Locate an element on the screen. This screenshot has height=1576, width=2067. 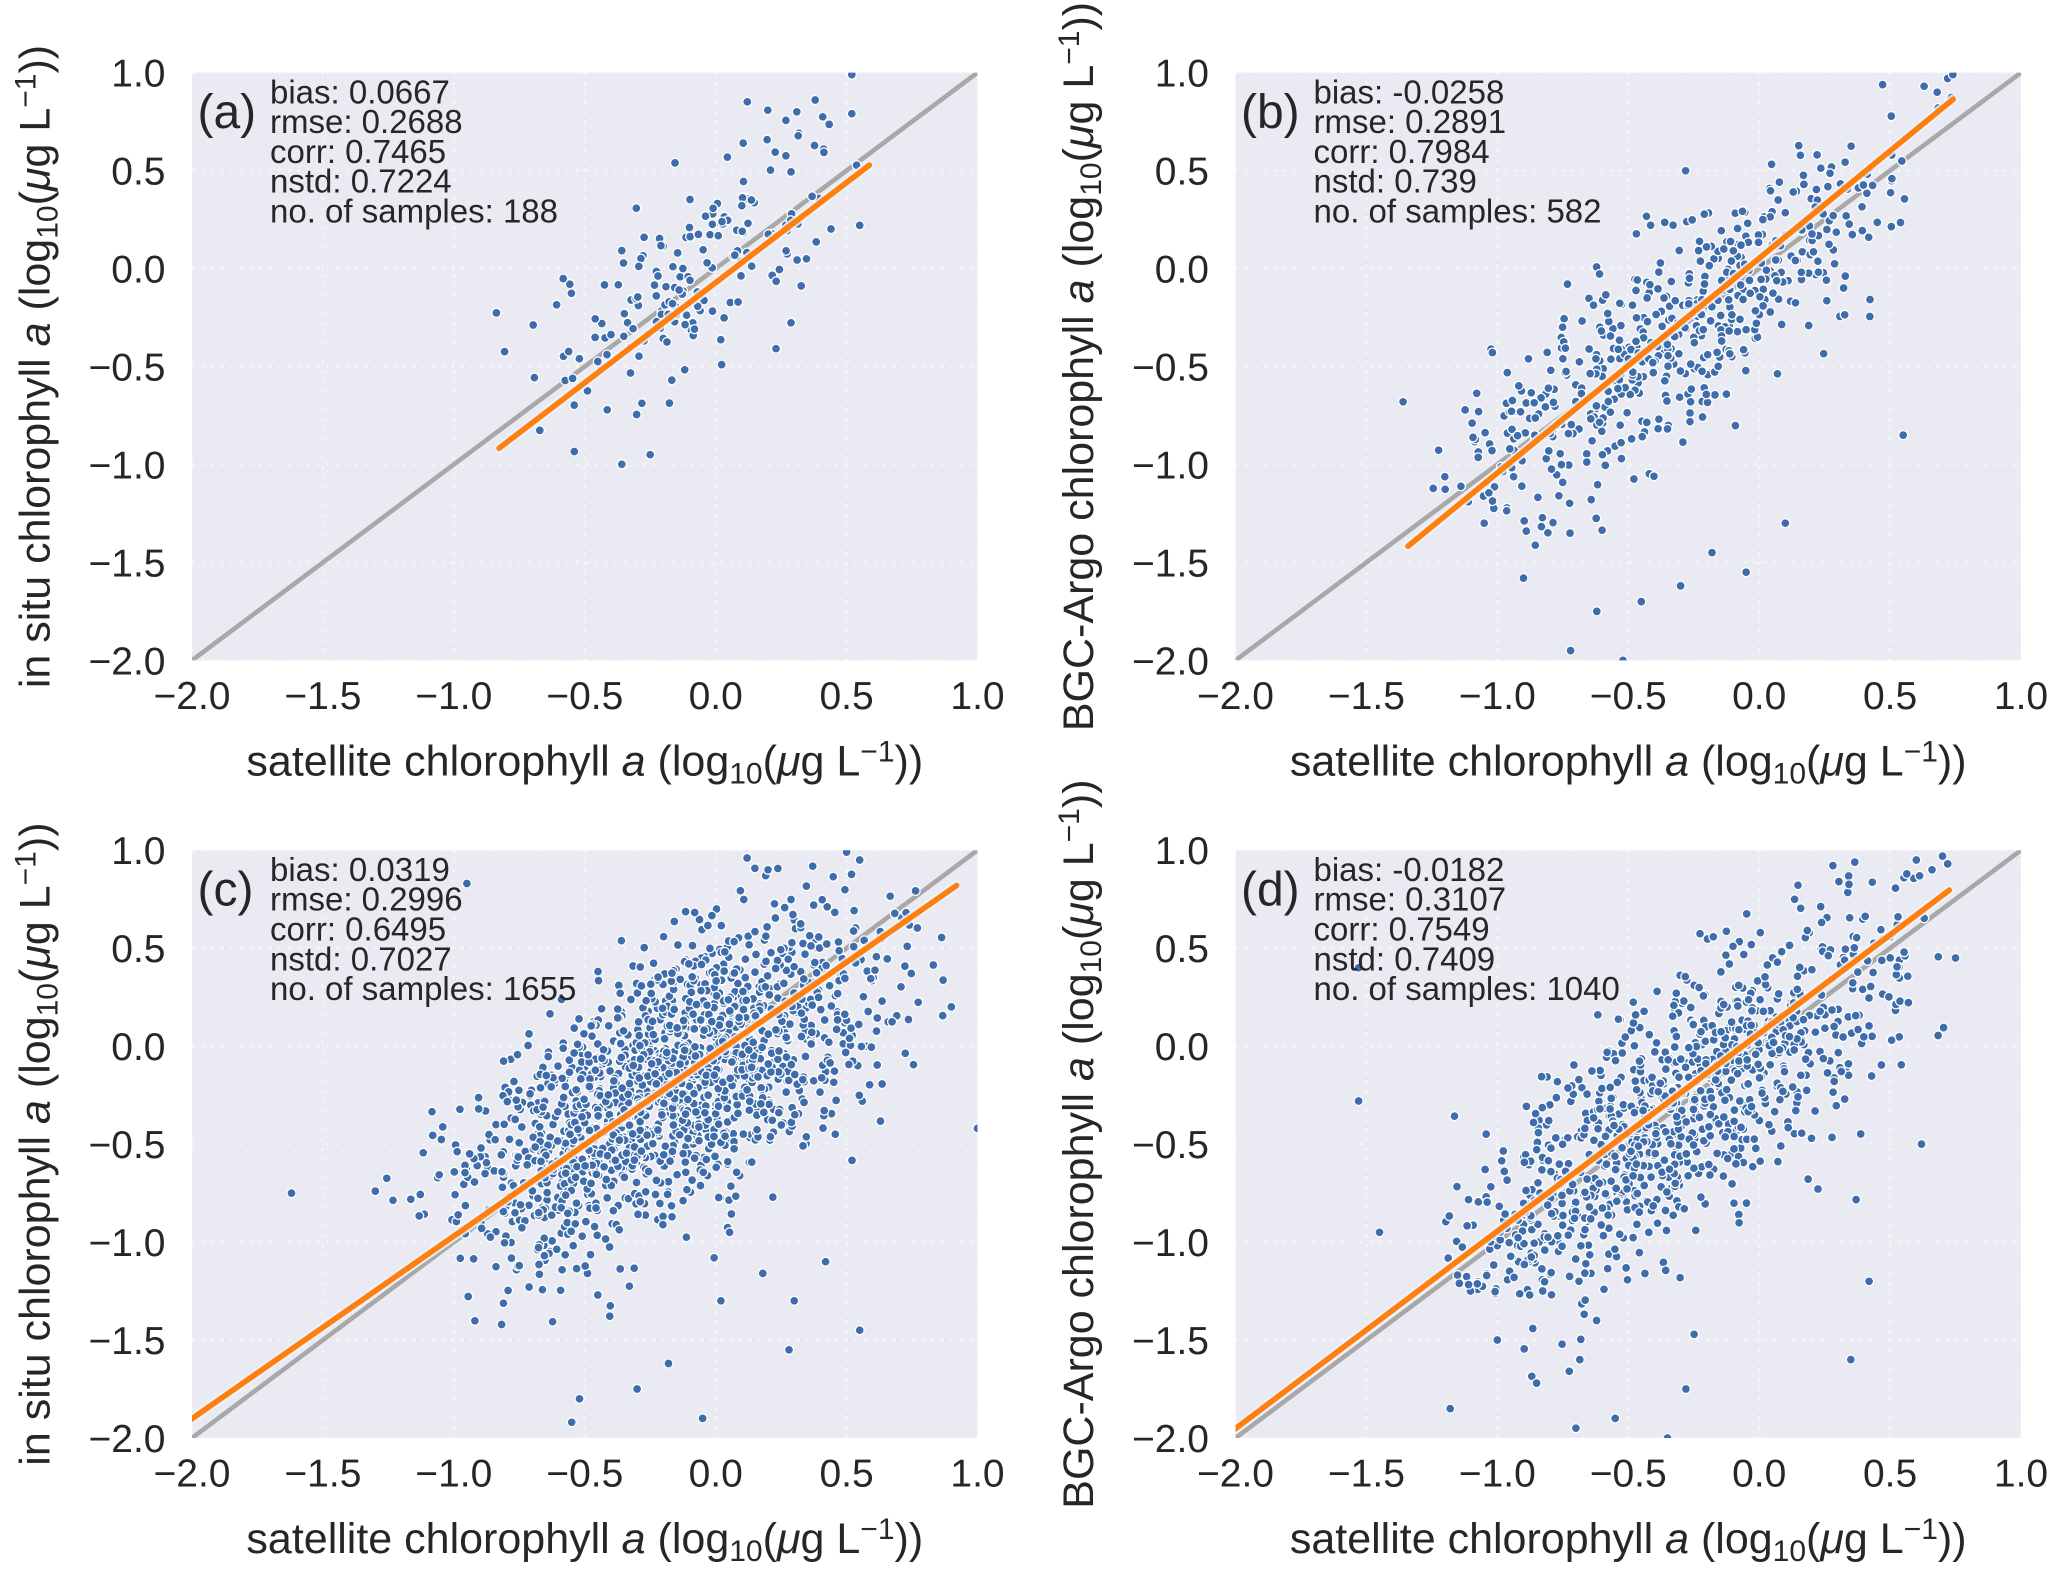
svg-text: corr: 0.7984 is located at coordinates (1402, 151).